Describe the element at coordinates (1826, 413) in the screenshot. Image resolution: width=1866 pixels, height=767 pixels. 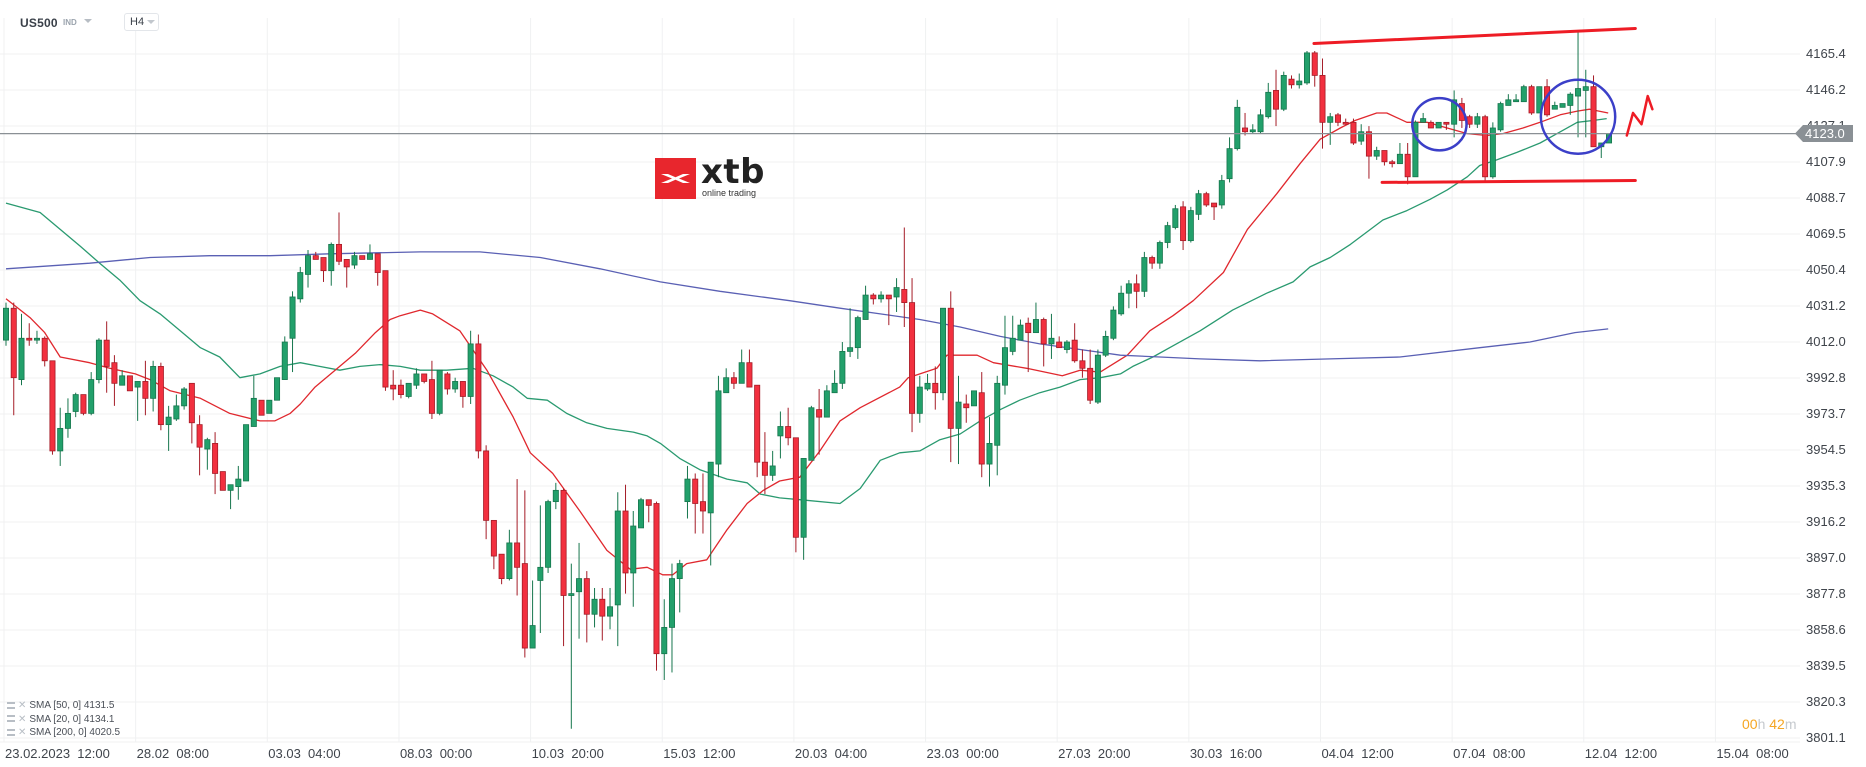
I see `price-axis-label: 3973.7` at that location.